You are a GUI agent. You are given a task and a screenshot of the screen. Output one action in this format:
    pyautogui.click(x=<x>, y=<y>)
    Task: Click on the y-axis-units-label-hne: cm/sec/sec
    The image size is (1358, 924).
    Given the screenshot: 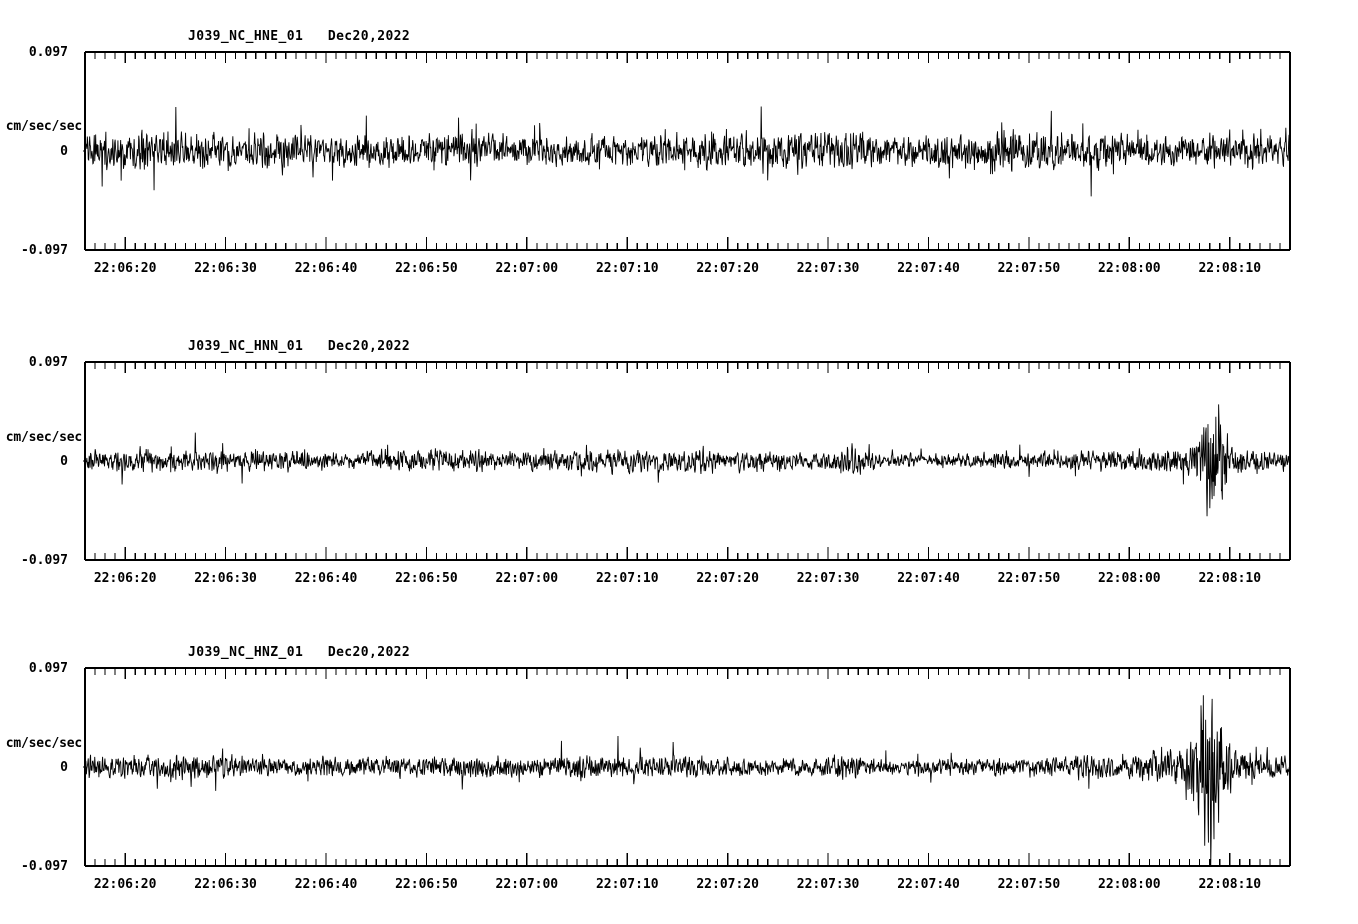 What is the action you would take?
    pyautogui.click(x=43, y=126)
    